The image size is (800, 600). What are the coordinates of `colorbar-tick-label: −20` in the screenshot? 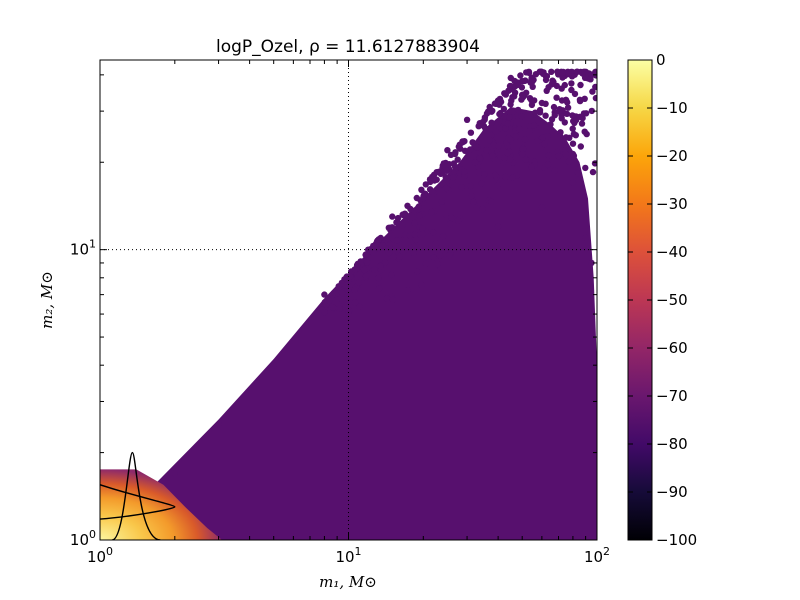 It's located at (672, 156).